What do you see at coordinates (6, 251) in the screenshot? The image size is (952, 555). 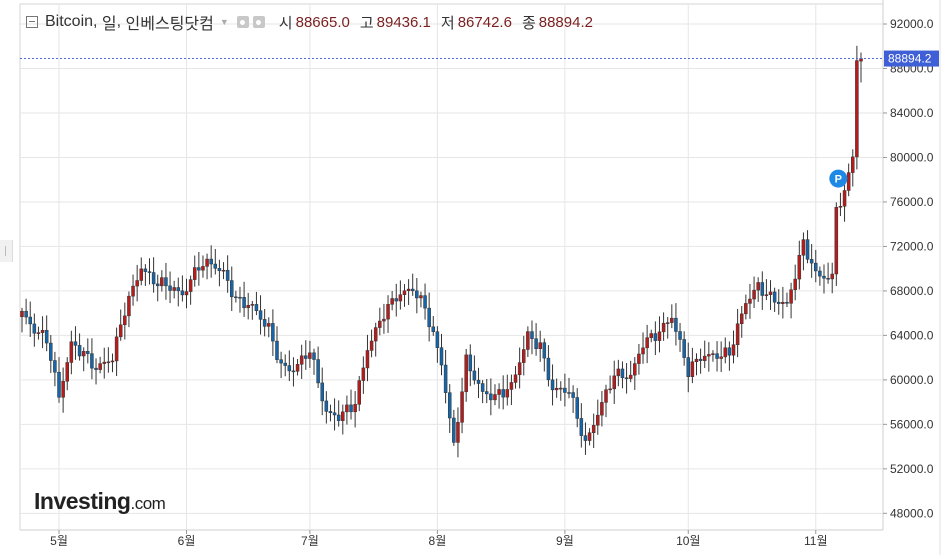 I see `side-panel-handle` at bounding box center [6, 251].